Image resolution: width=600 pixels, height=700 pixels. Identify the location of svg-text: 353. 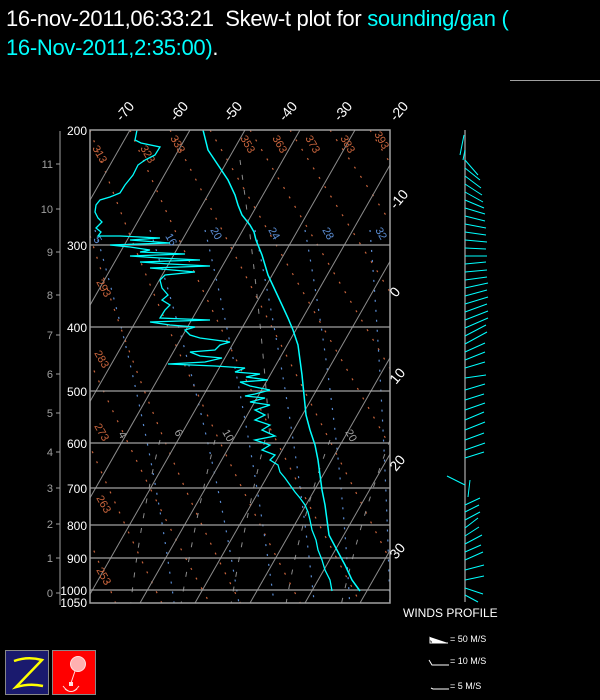
(247, 145).